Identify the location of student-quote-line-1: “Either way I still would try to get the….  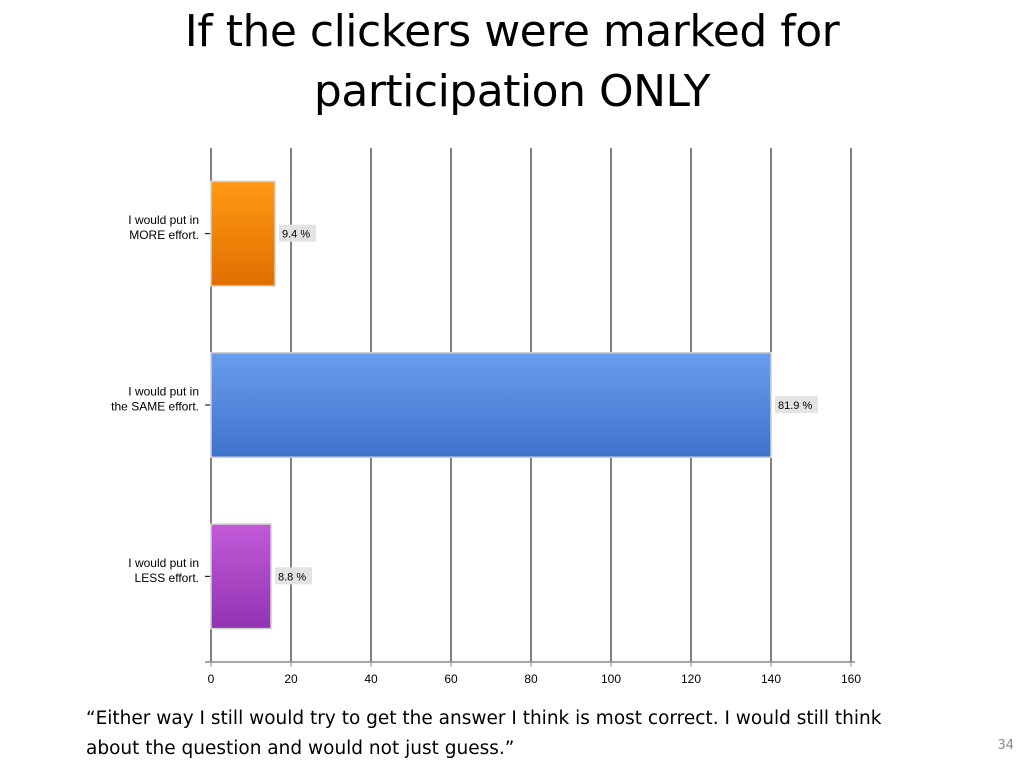
(484, 718).